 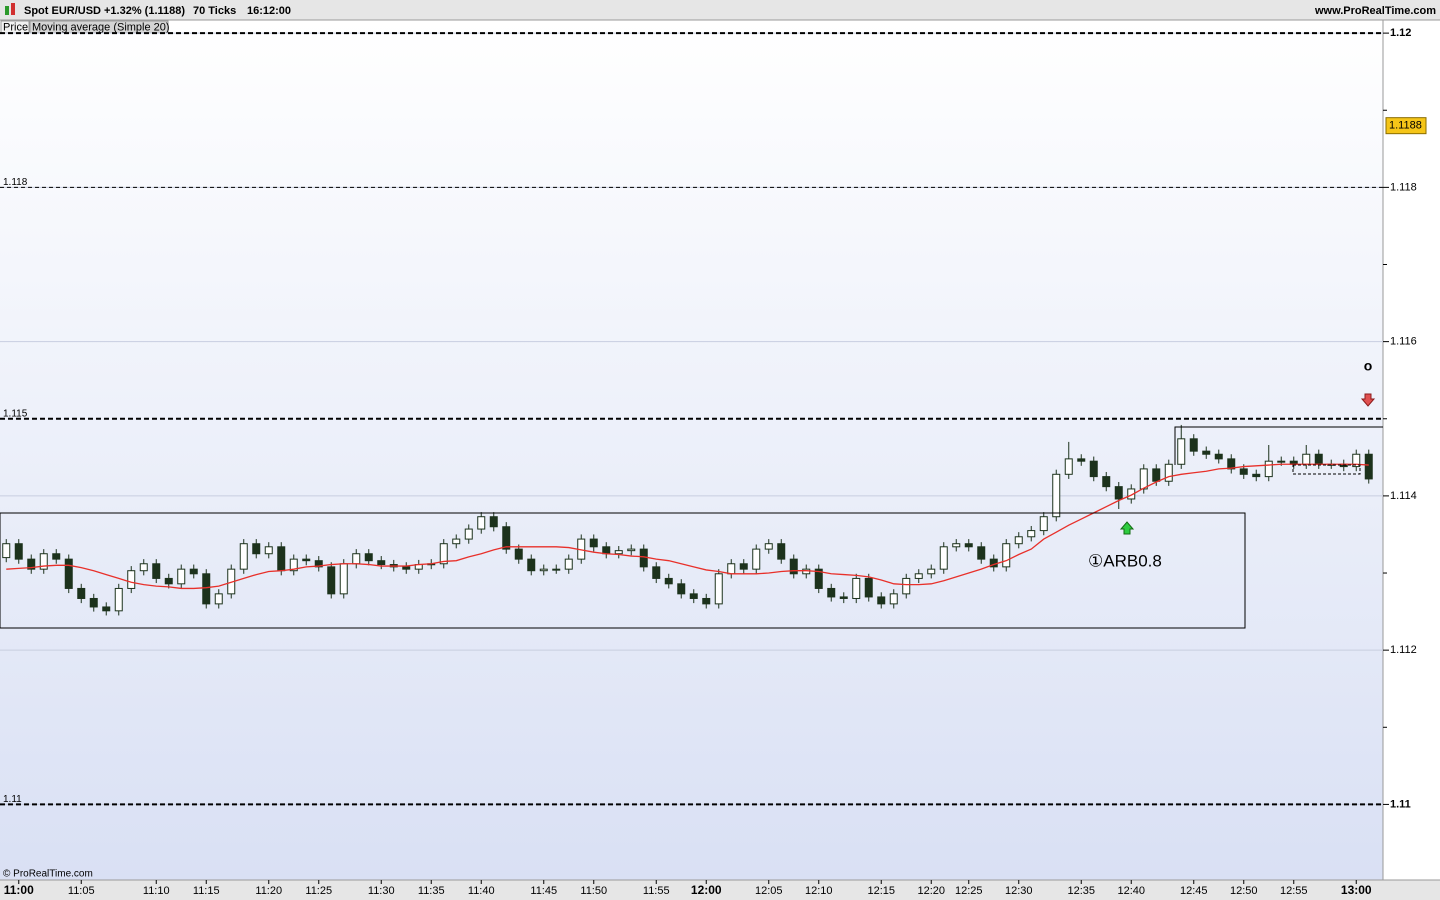 I want to click on x-tick-label: 11:10, so click(x=156, y=891).